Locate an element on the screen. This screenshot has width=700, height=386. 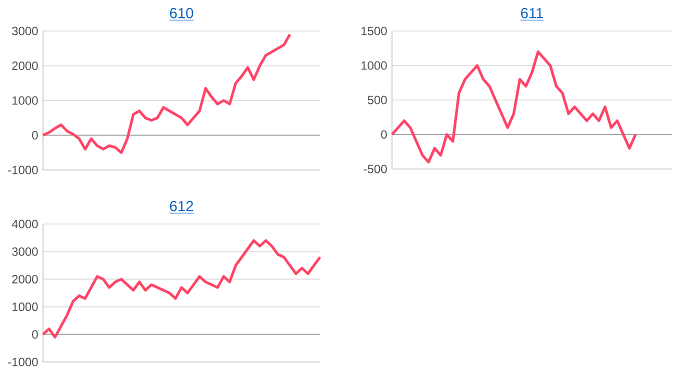
y-tick-label: 500 is located at coordinates (377, 100).